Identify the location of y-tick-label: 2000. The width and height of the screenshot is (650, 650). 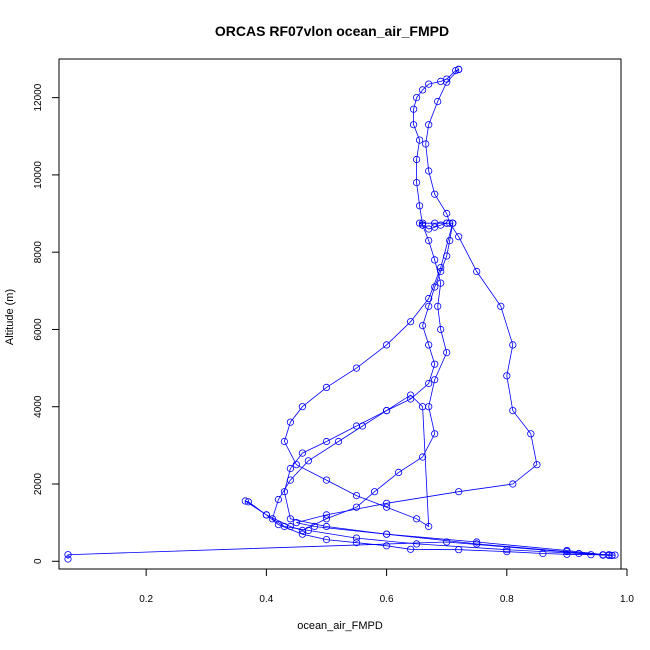
(38, 483).